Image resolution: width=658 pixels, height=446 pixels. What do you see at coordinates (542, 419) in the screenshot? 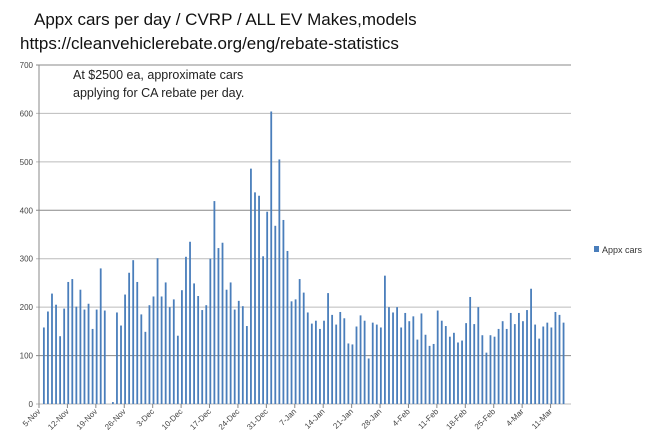
I see `x-tick-label: 11-Mar` at bounding box center [542, 419].